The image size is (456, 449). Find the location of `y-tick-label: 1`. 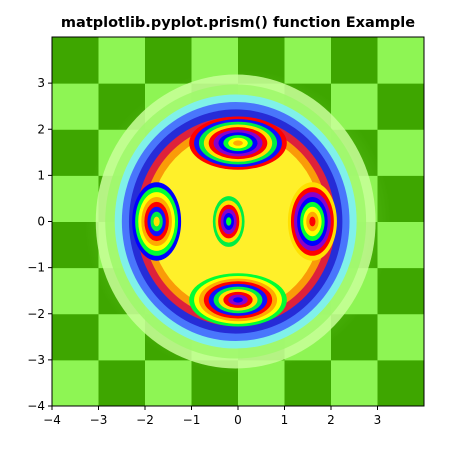

y-tick-label: 1 is located at coordinates (41, 175).